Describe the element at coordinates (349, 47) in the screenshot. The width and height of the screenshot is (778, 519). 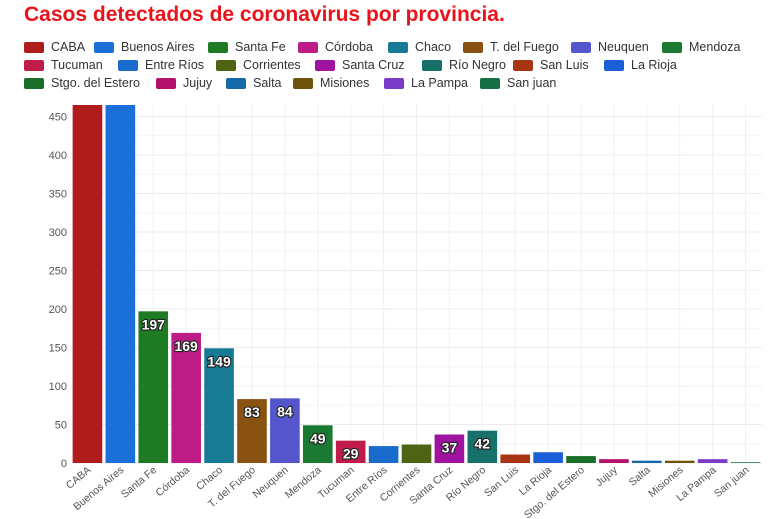
I see `legend-label: Córdoba` at that location.